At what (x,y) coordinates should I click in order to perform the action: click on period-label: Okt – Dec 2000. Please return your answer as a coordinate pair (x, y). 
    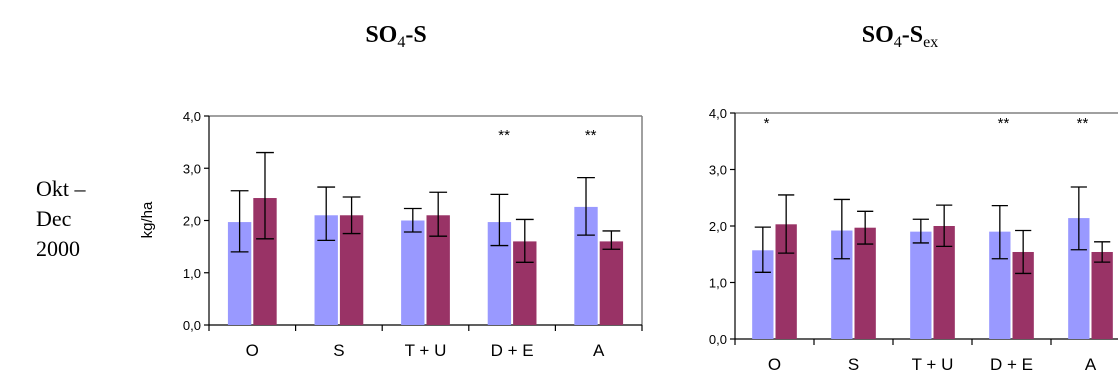
    Looking at the image, I should click on (61, 218).